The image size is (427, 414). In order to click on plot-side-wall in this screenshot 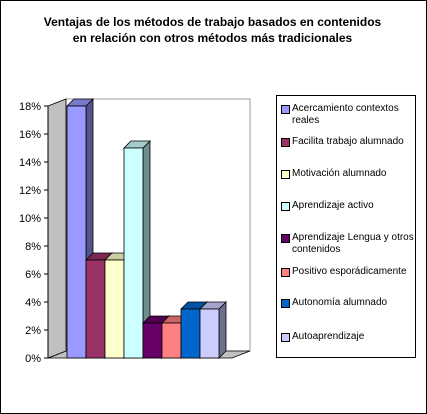, I will do `click(57, 228)`.